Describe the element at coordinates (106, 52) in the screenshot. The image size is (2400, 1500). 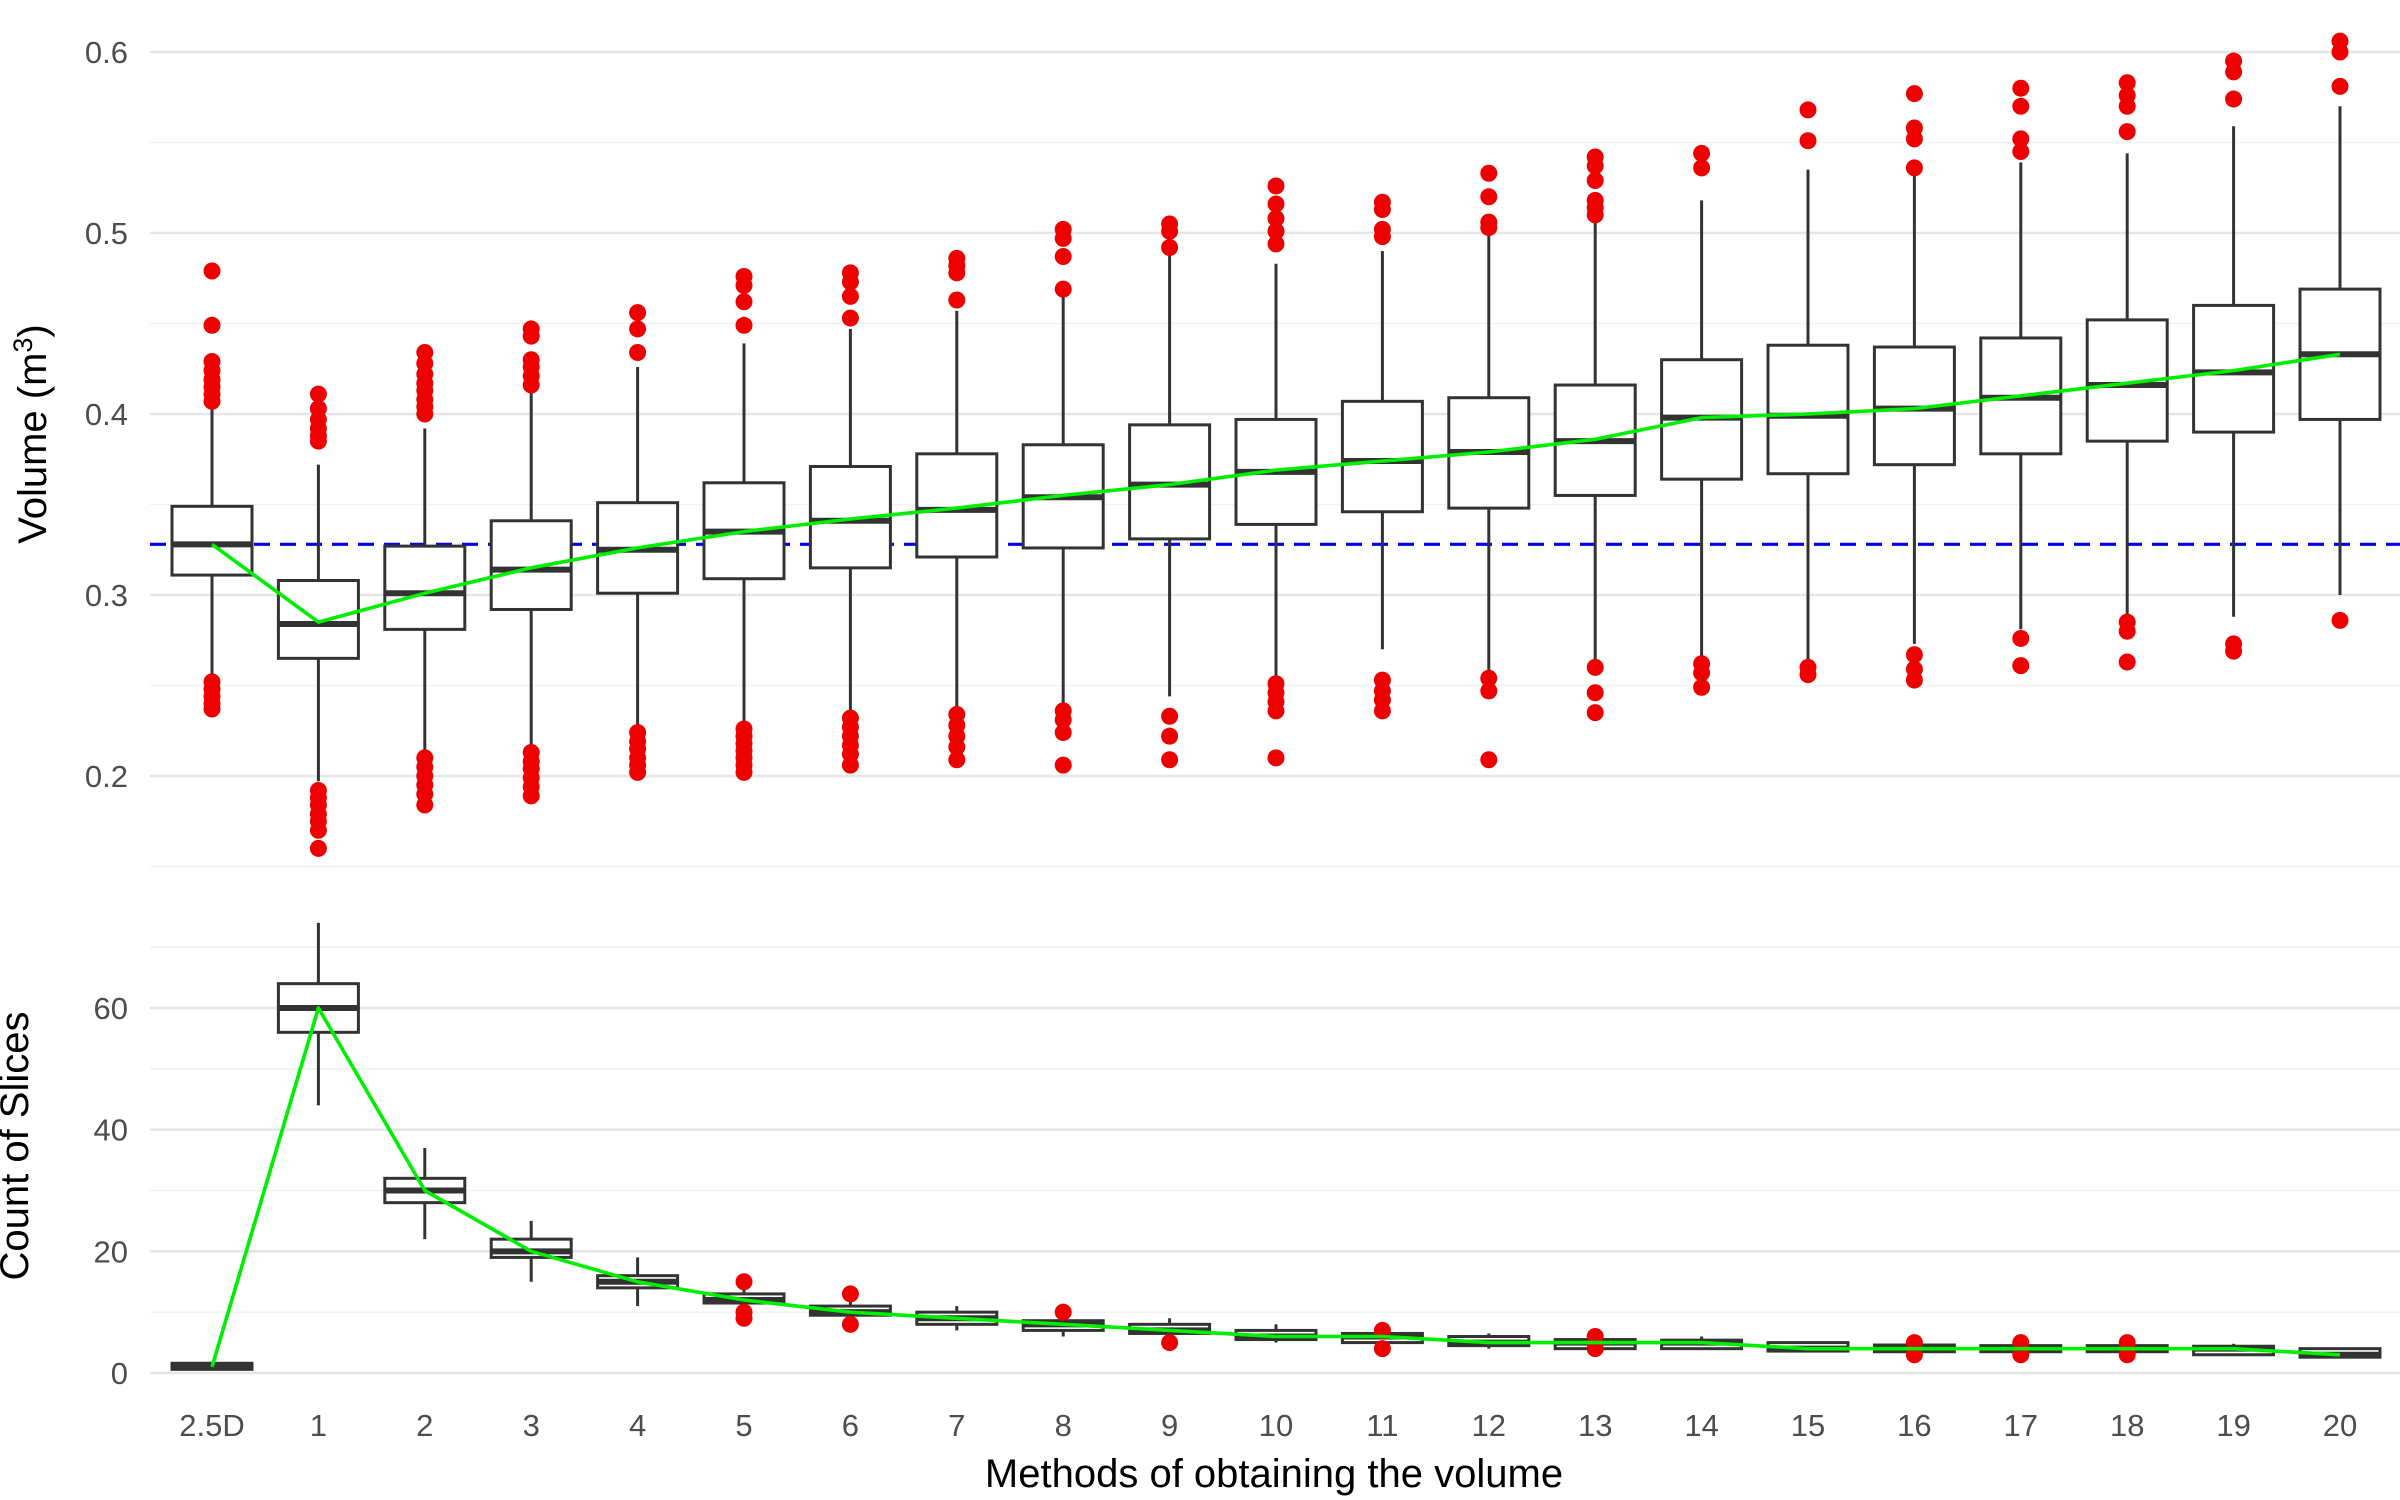
I see `y-tick-label: 0.6` at that location.